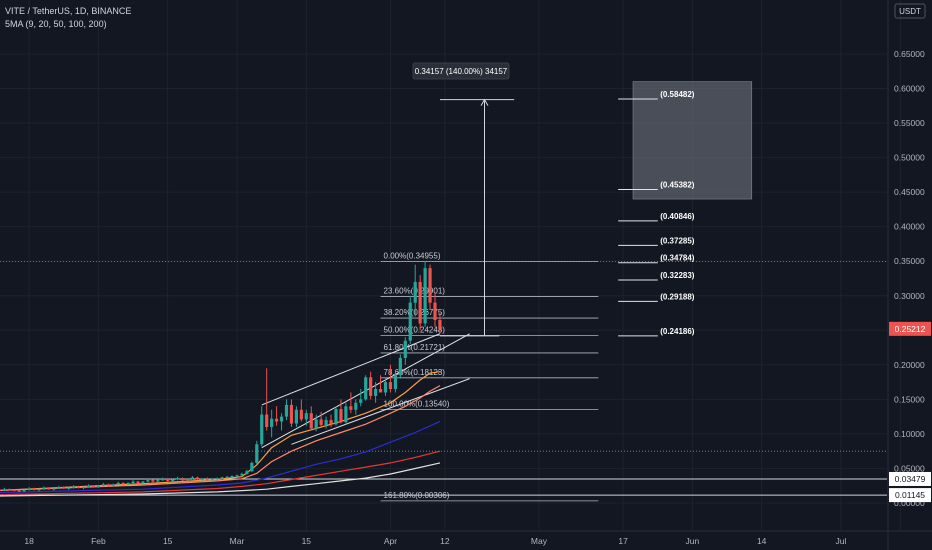 This screenshot has height=550, width=932. I want to click on price-tick-label: 0.15000, so click(909, 399).